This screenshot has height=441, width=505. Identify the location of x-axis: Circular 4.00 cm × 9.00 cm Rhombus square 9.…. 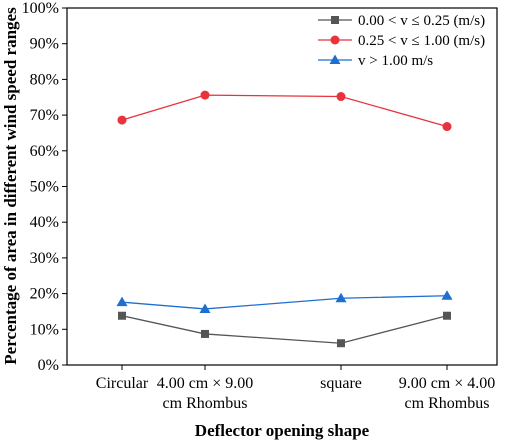
(296, 388).